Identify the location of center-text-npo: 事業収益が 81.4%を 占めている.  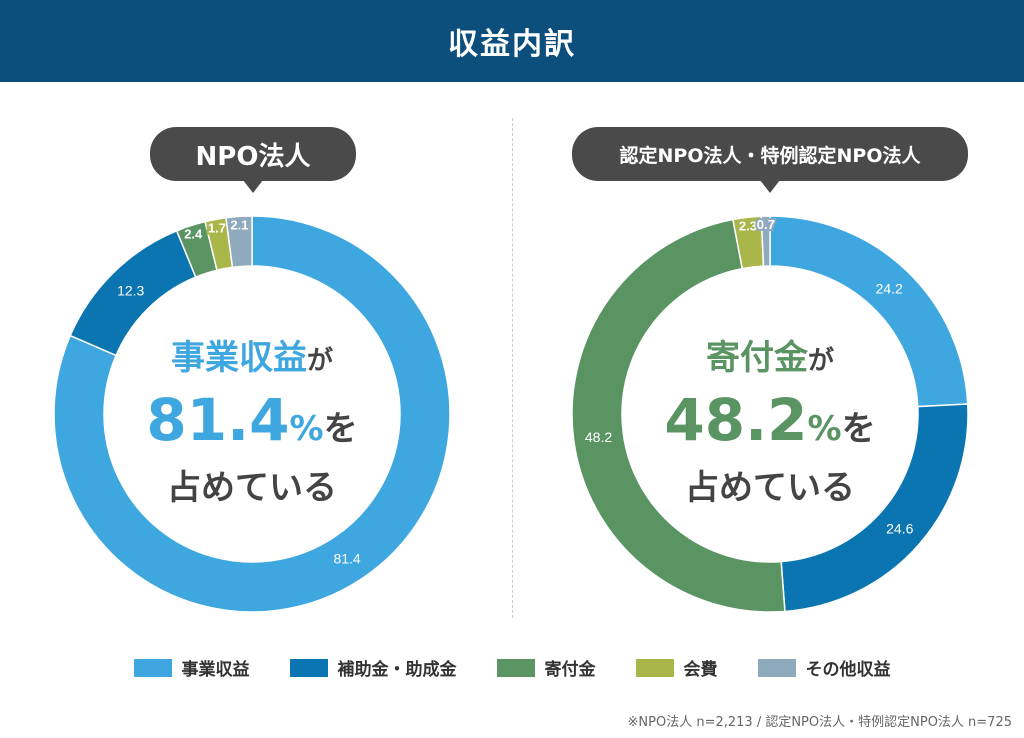
(252, 423).